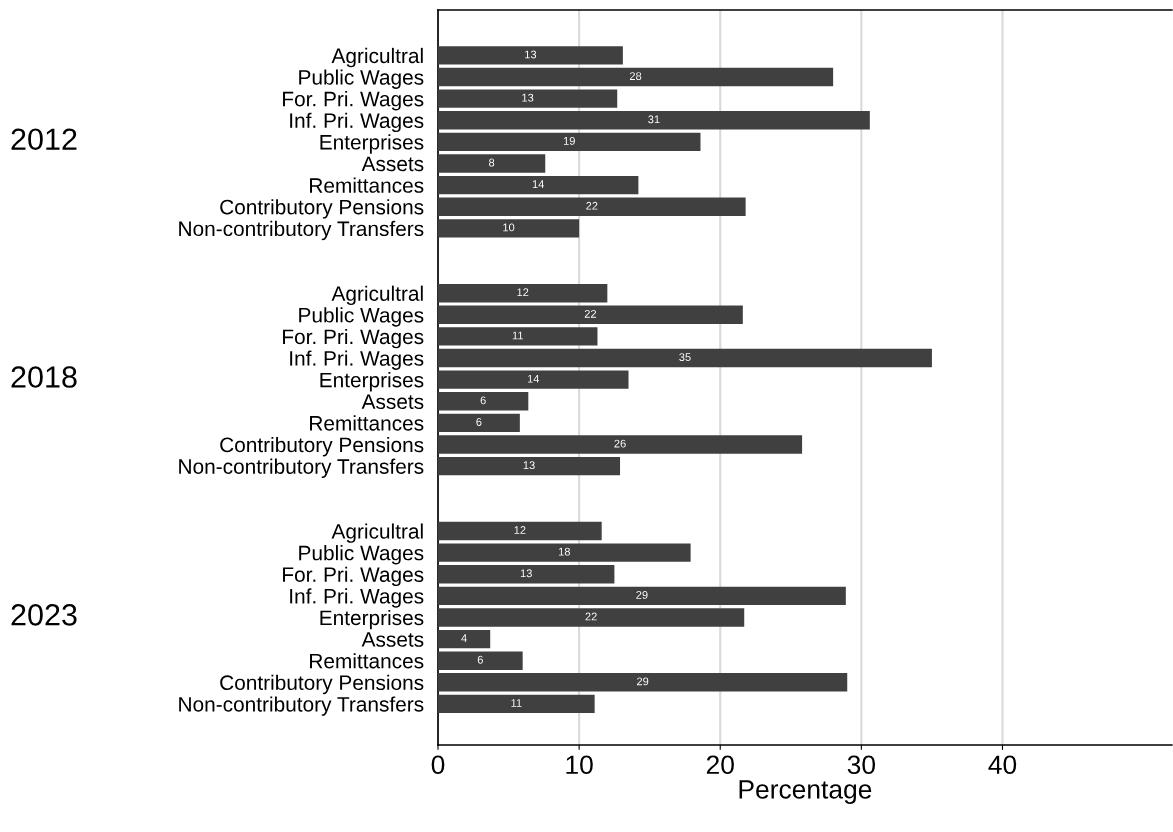  I want to click on data-label: 4, so click(464, 638).